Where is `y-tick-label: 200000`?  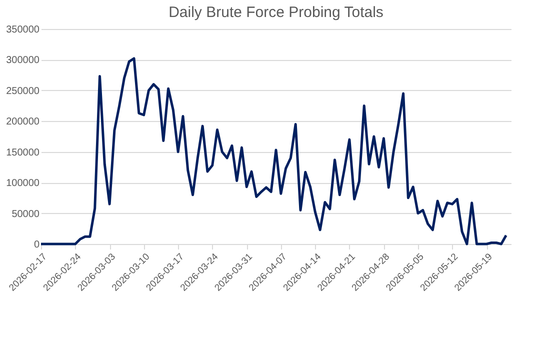
y-tick-label: 200000 is located at coordinates (23, 122).